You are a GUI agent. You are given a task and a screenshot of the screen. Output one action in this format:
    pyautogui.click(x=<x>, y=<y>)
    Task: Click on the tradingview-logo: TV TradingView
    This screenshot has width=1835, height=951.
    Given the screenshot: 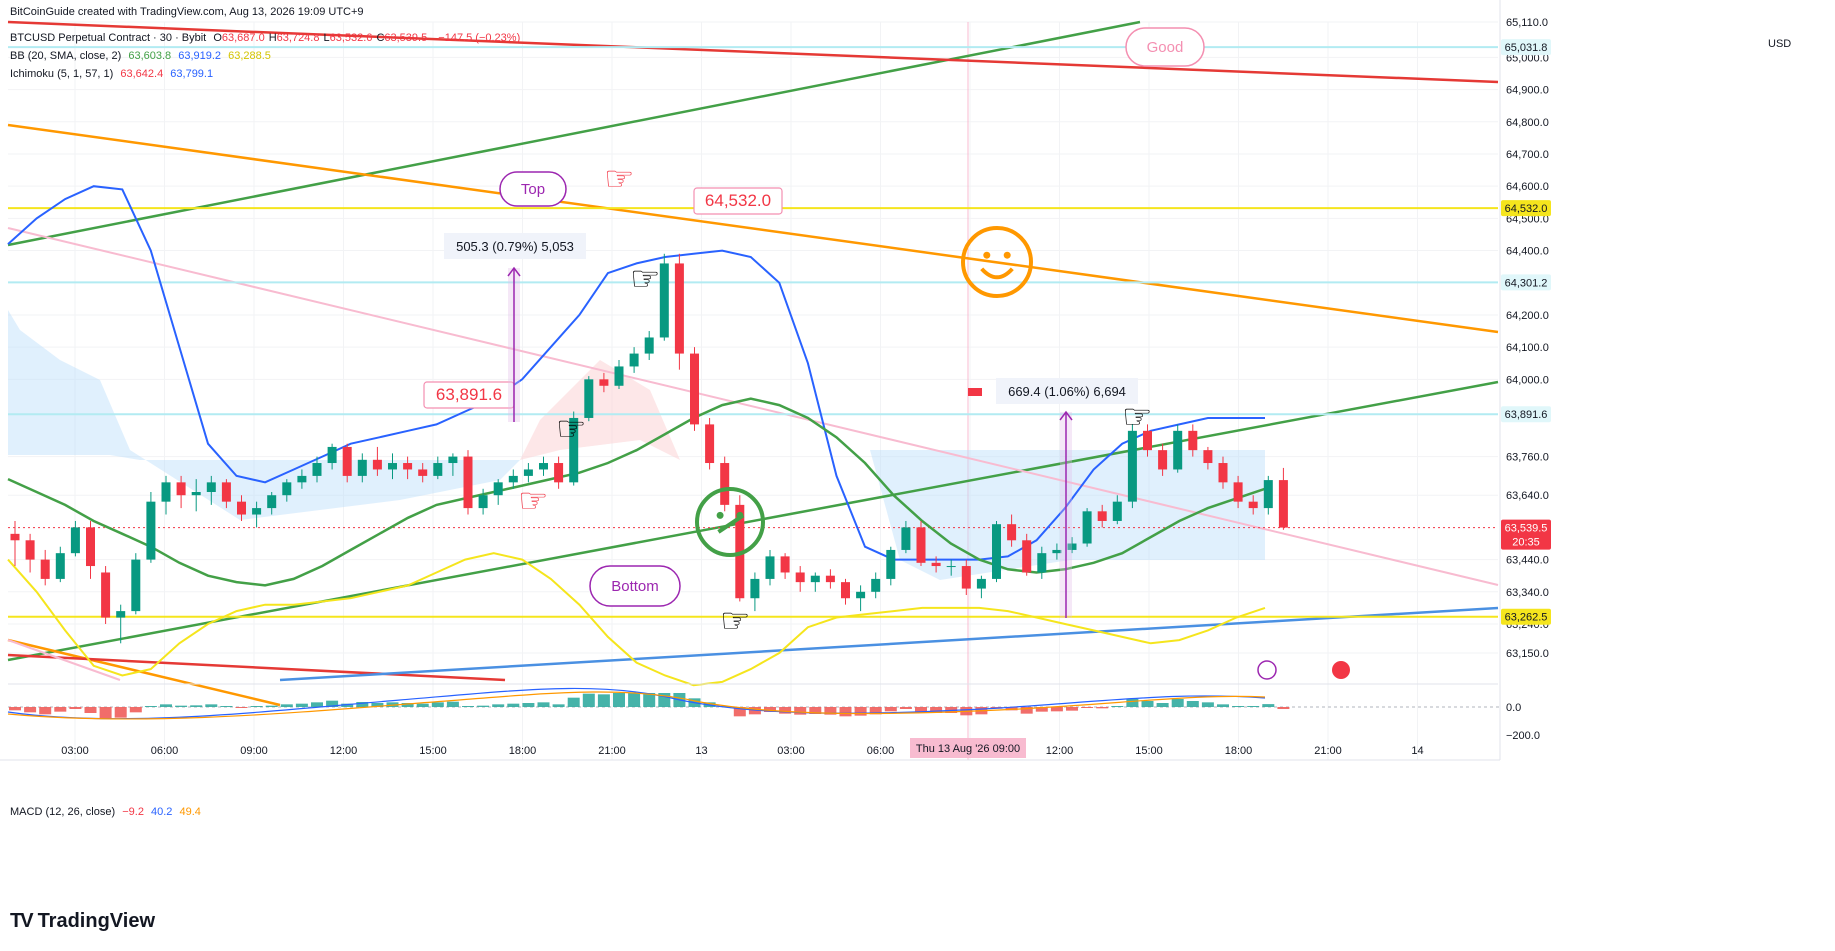 What is the action you would take?
    pyautogui.click(x=82, y=921)
    